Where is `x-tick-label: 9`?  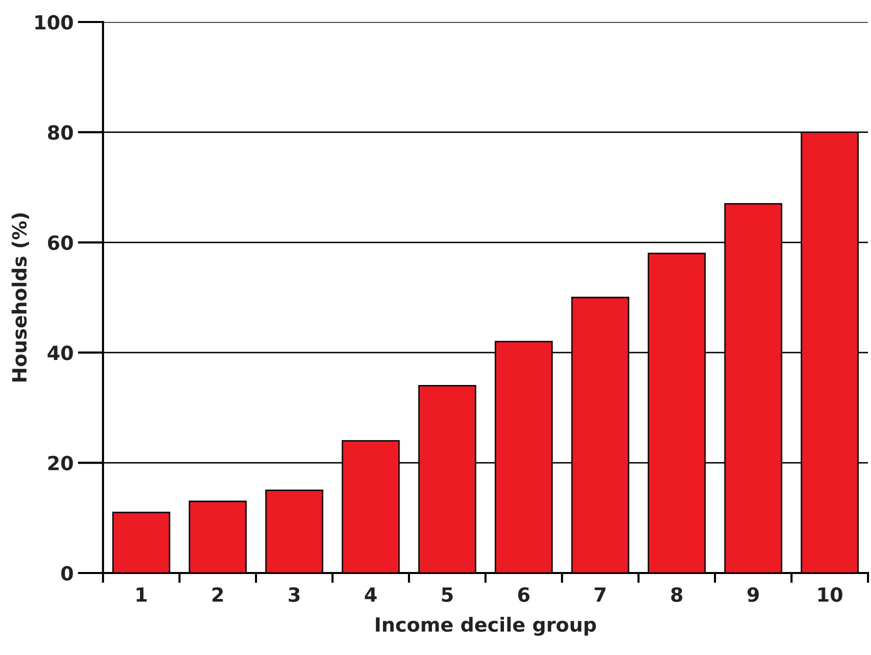
x-tick-label: 9 is located at coordinates (753, 594).